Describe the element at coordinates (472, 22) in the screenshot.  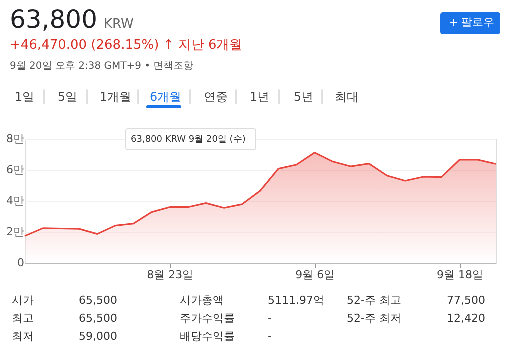
I see `text: + 팔로우` at that location.